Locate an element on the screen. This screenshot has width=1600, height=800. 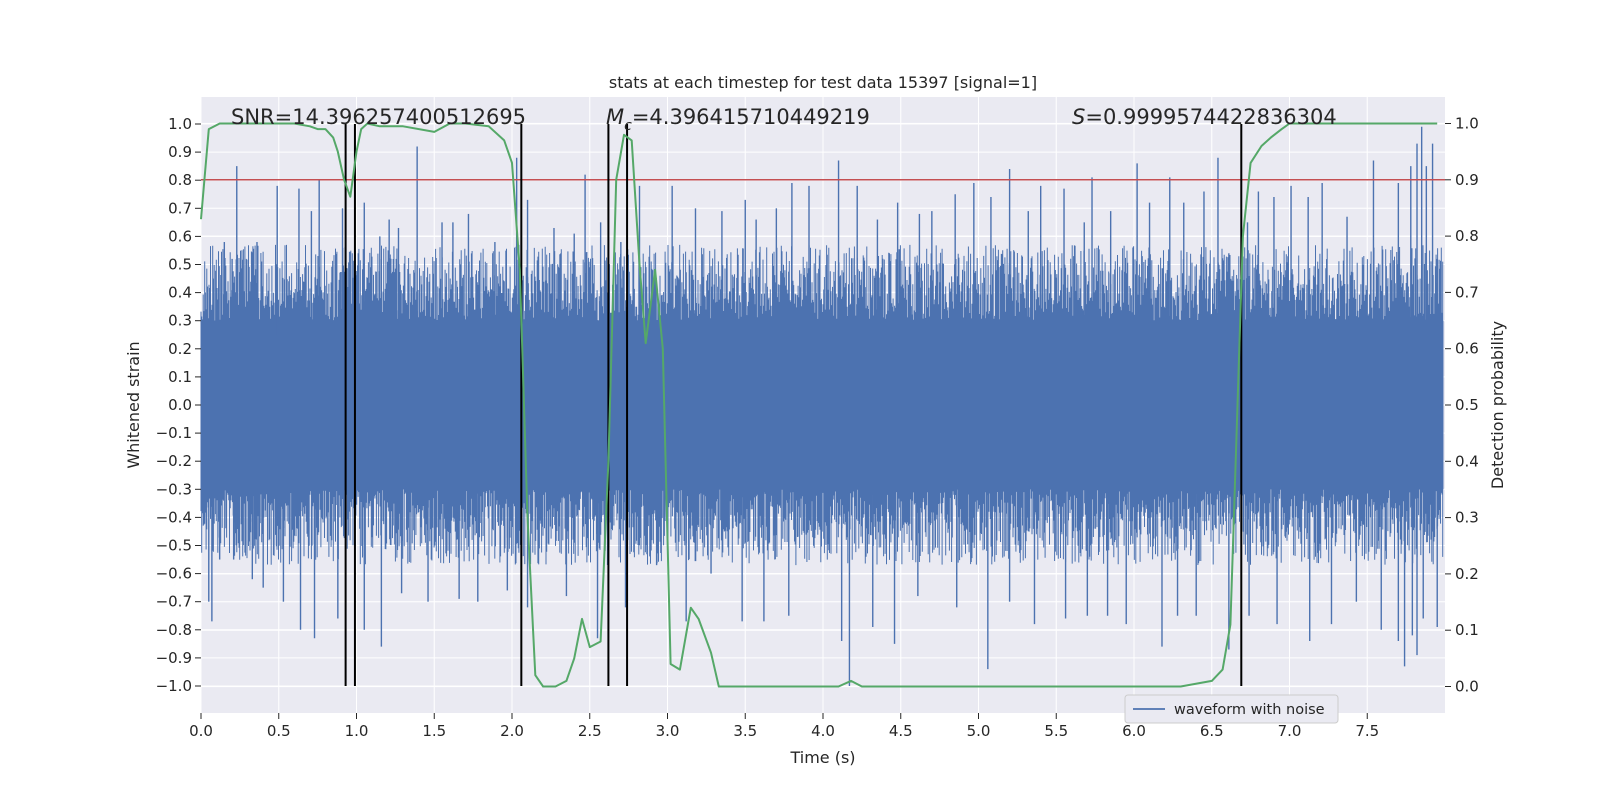
x-tick-label: 1.5 is located at coordinates (434, 731).